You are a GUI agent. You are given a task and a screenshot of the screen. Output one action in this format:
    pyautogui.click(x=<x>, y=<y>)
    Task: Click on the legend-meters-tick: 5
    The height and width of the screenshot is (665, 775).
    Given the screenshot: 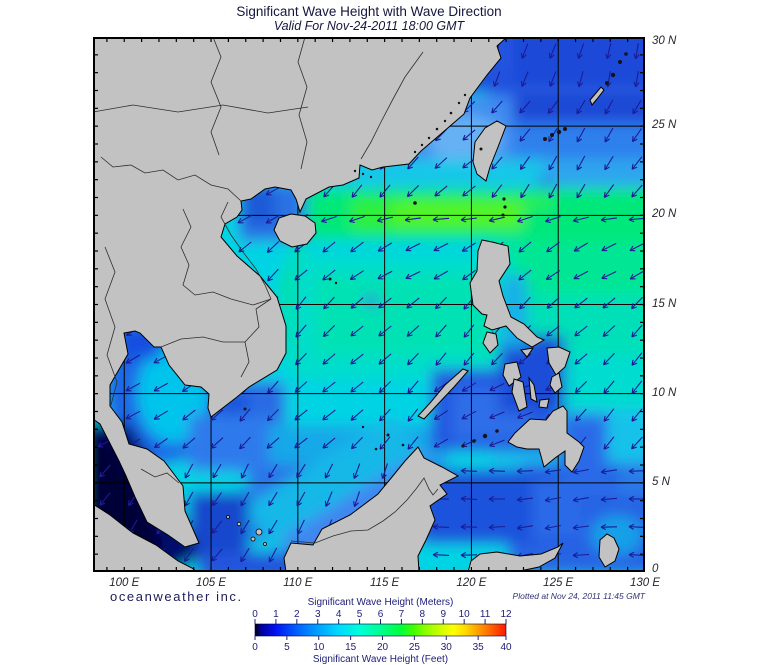 What is the action you would take?
    pyautogui.click(x=360, y=614)
    